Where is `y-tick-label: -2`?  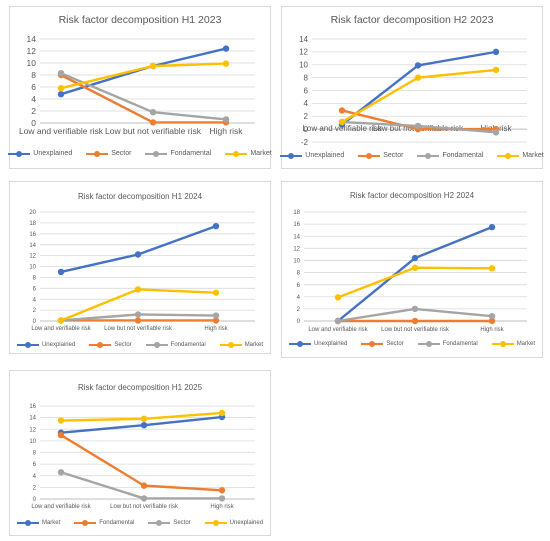
y-tick-label: -2 is located at coordinates (305, 142).